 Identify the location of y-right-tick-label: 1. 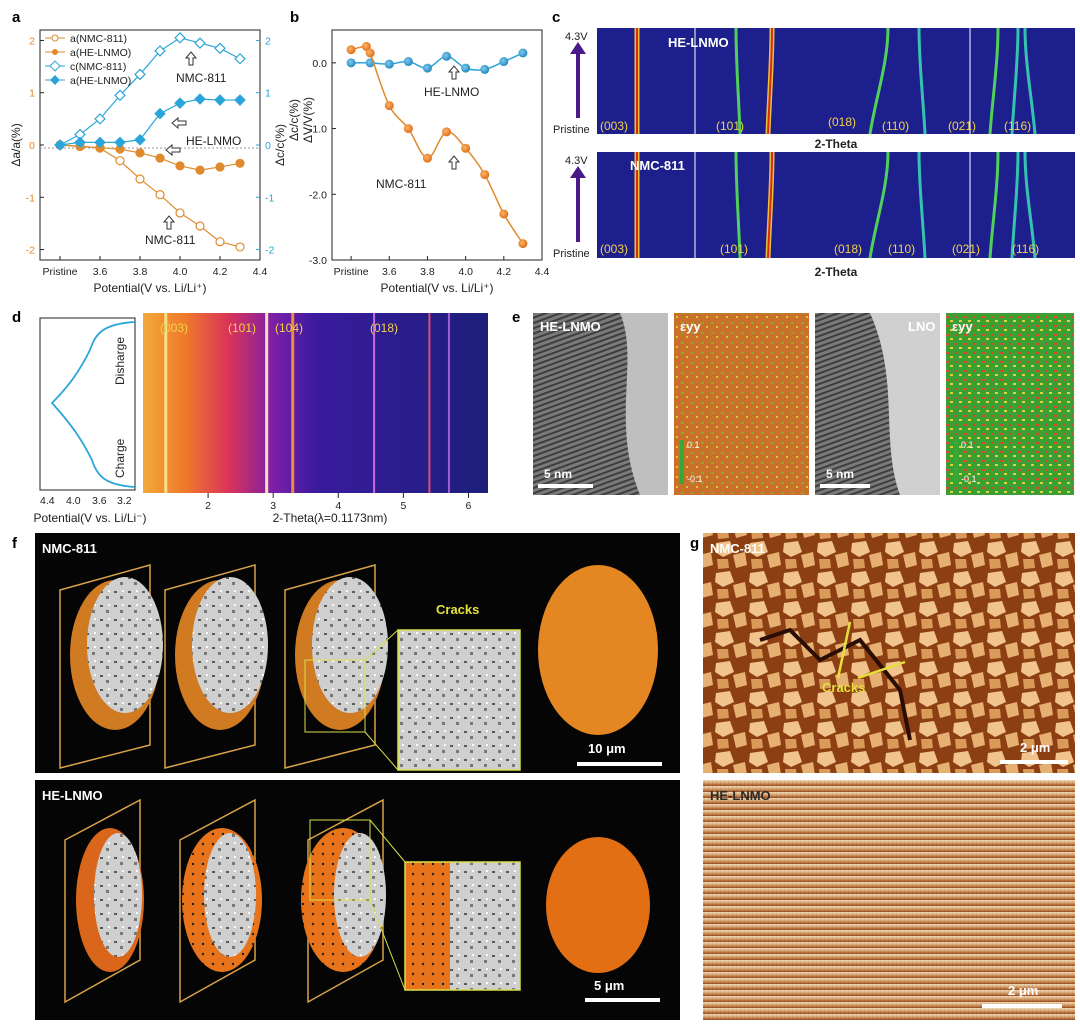
(268, 94).